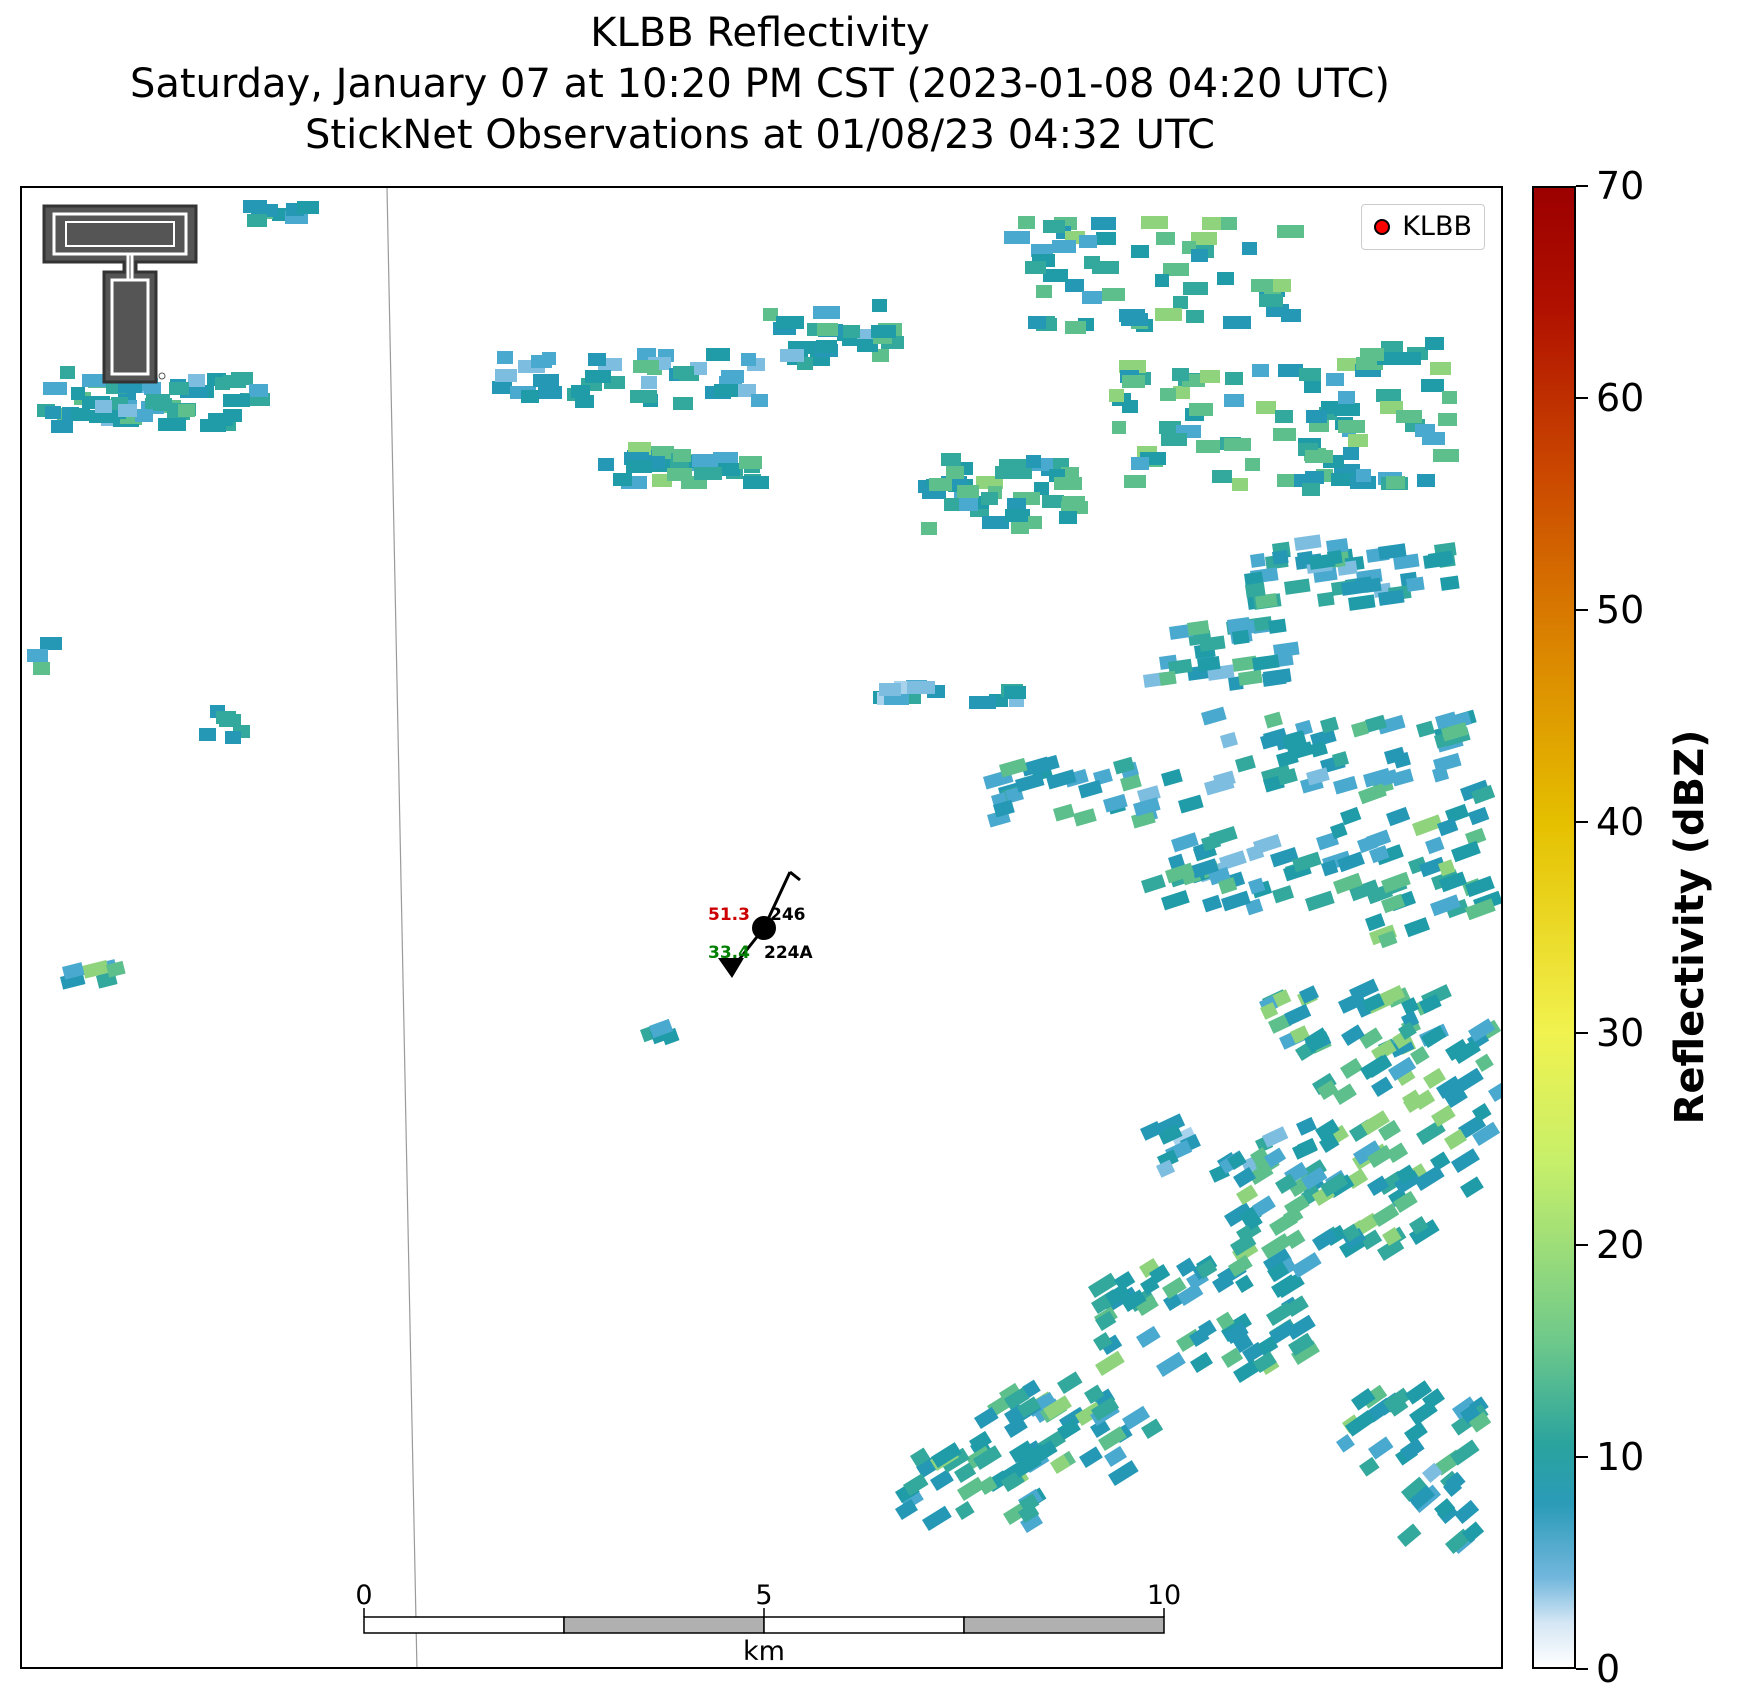  Describe the element at coordinates (120, 294) in the screenshot. I see `texas-tech-double-t-logo` at that location.